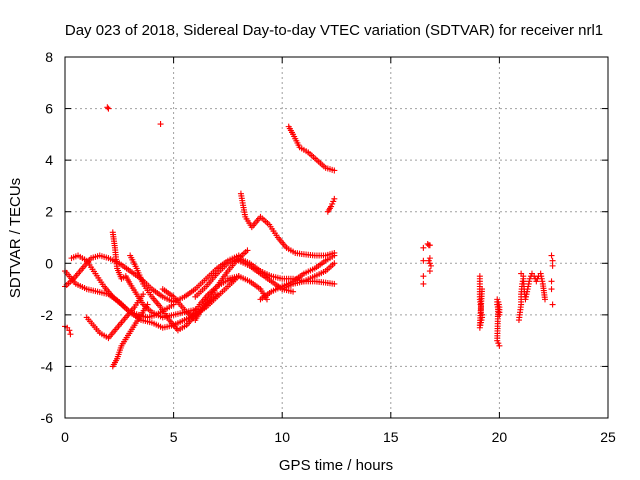 Image resolution: width=640 pixels, height=480 pixels. I want to click on x-axis-label: GPS time / hours, so click(336, 465).